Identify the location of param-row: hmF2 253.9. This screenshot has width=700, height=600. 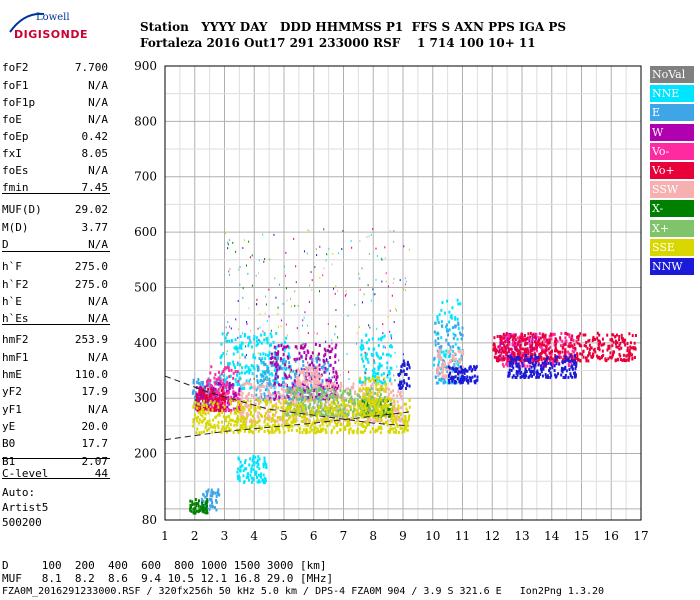
(55, 339).